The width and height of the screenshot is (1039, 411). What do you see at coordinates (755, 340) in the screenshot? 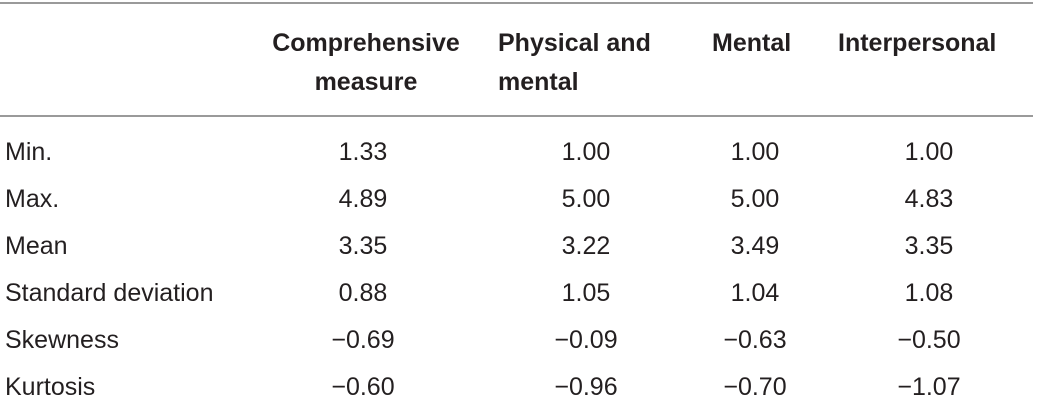
I see `cell-mental: −0.63` at bounding box center [755, 340].